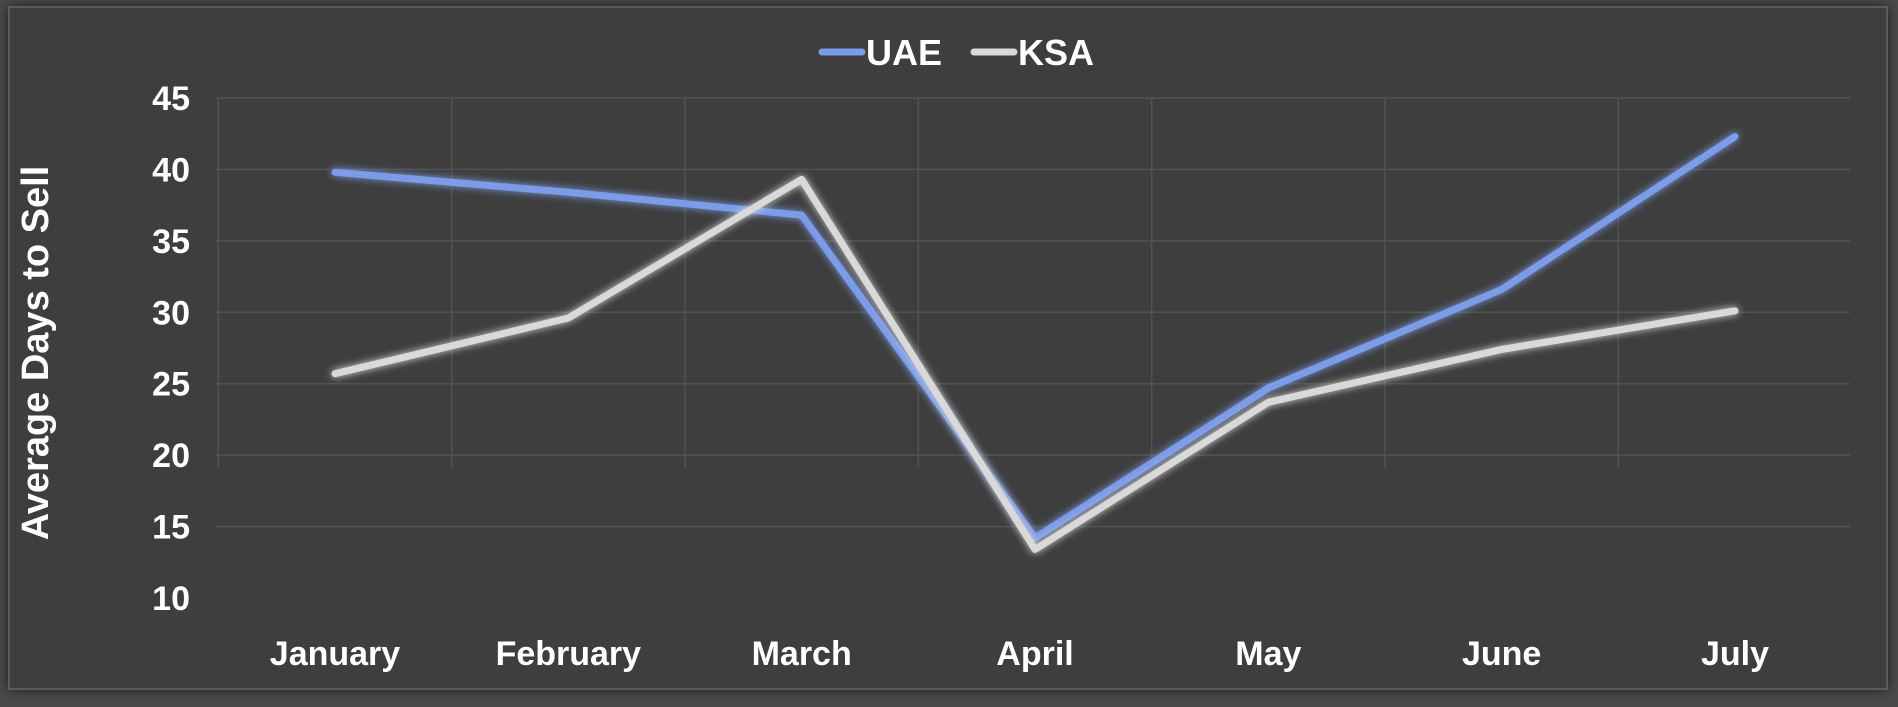 This screenshot has height=707, width=1898. What do you see at coordinates (171, 313) in the screenshot?
I see `y-tick-label: 30` at bounding box center [171, 313].